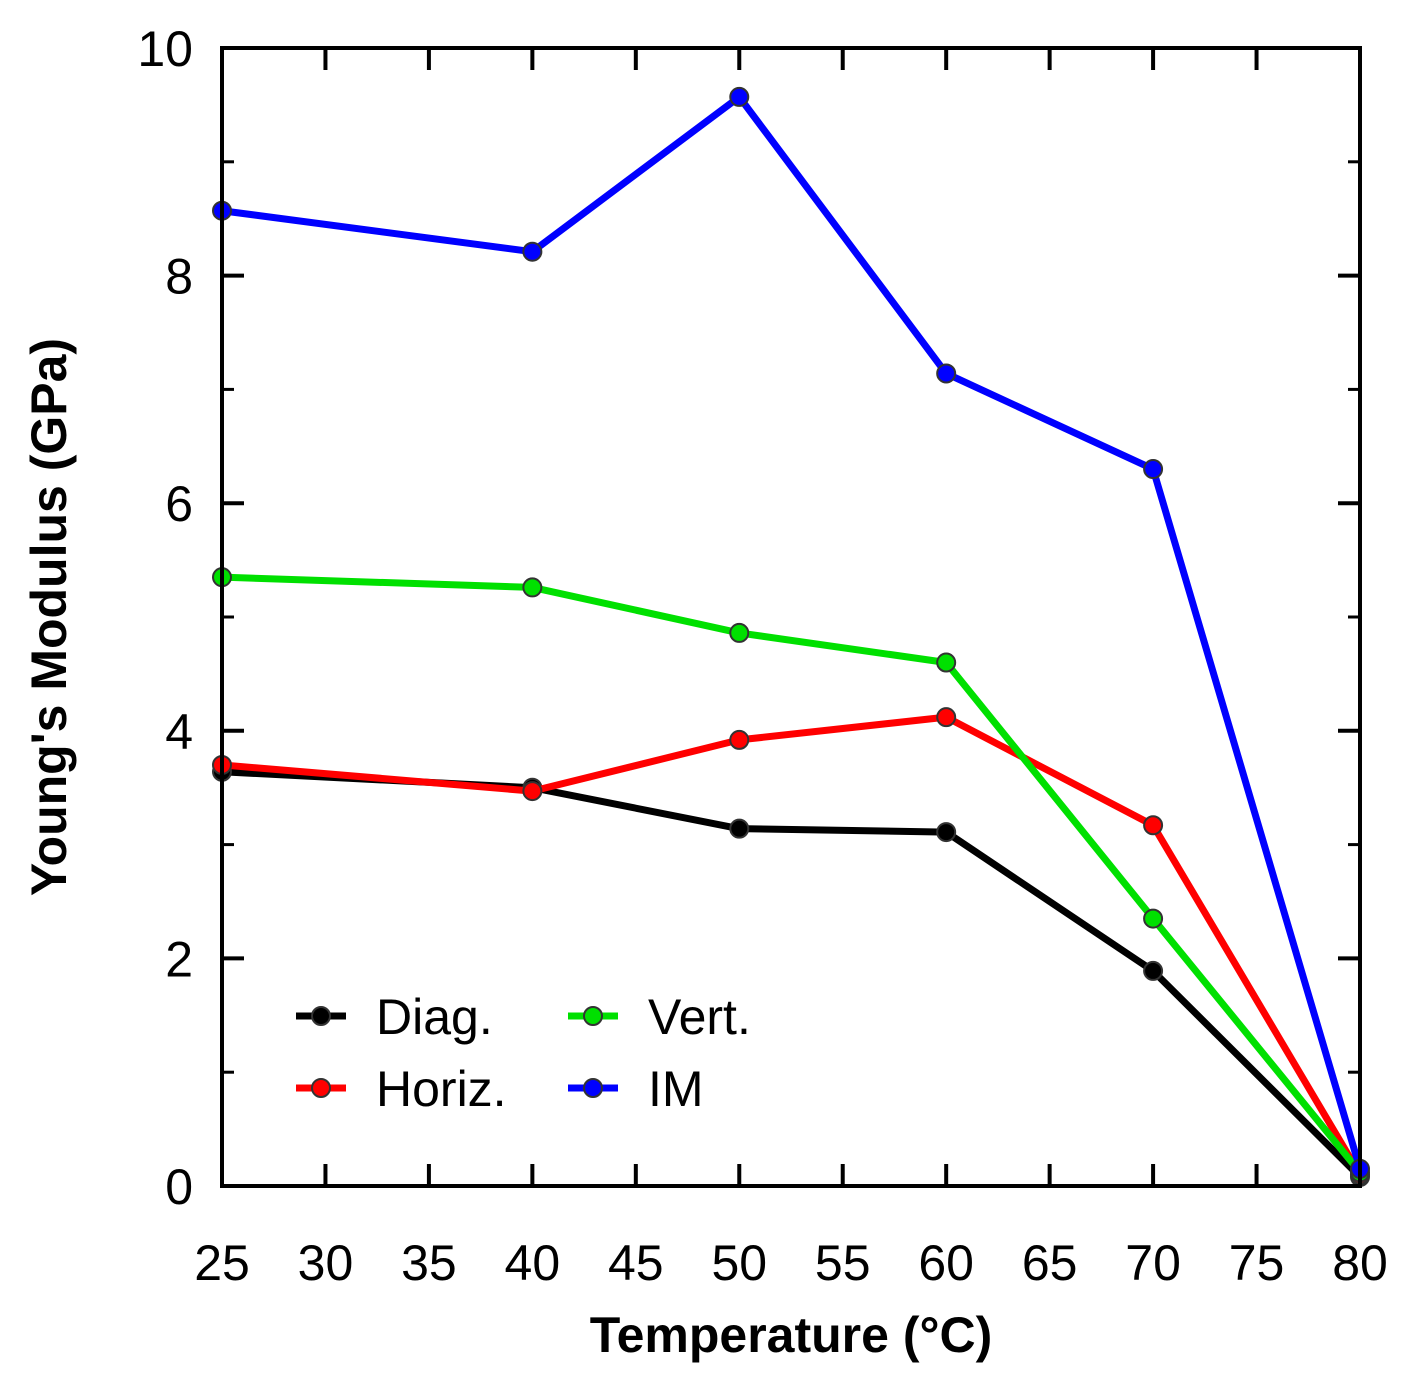 This screenshot has width=1407, height=1383. I want to click on x-tick-label: 60, so click(946, 1263).